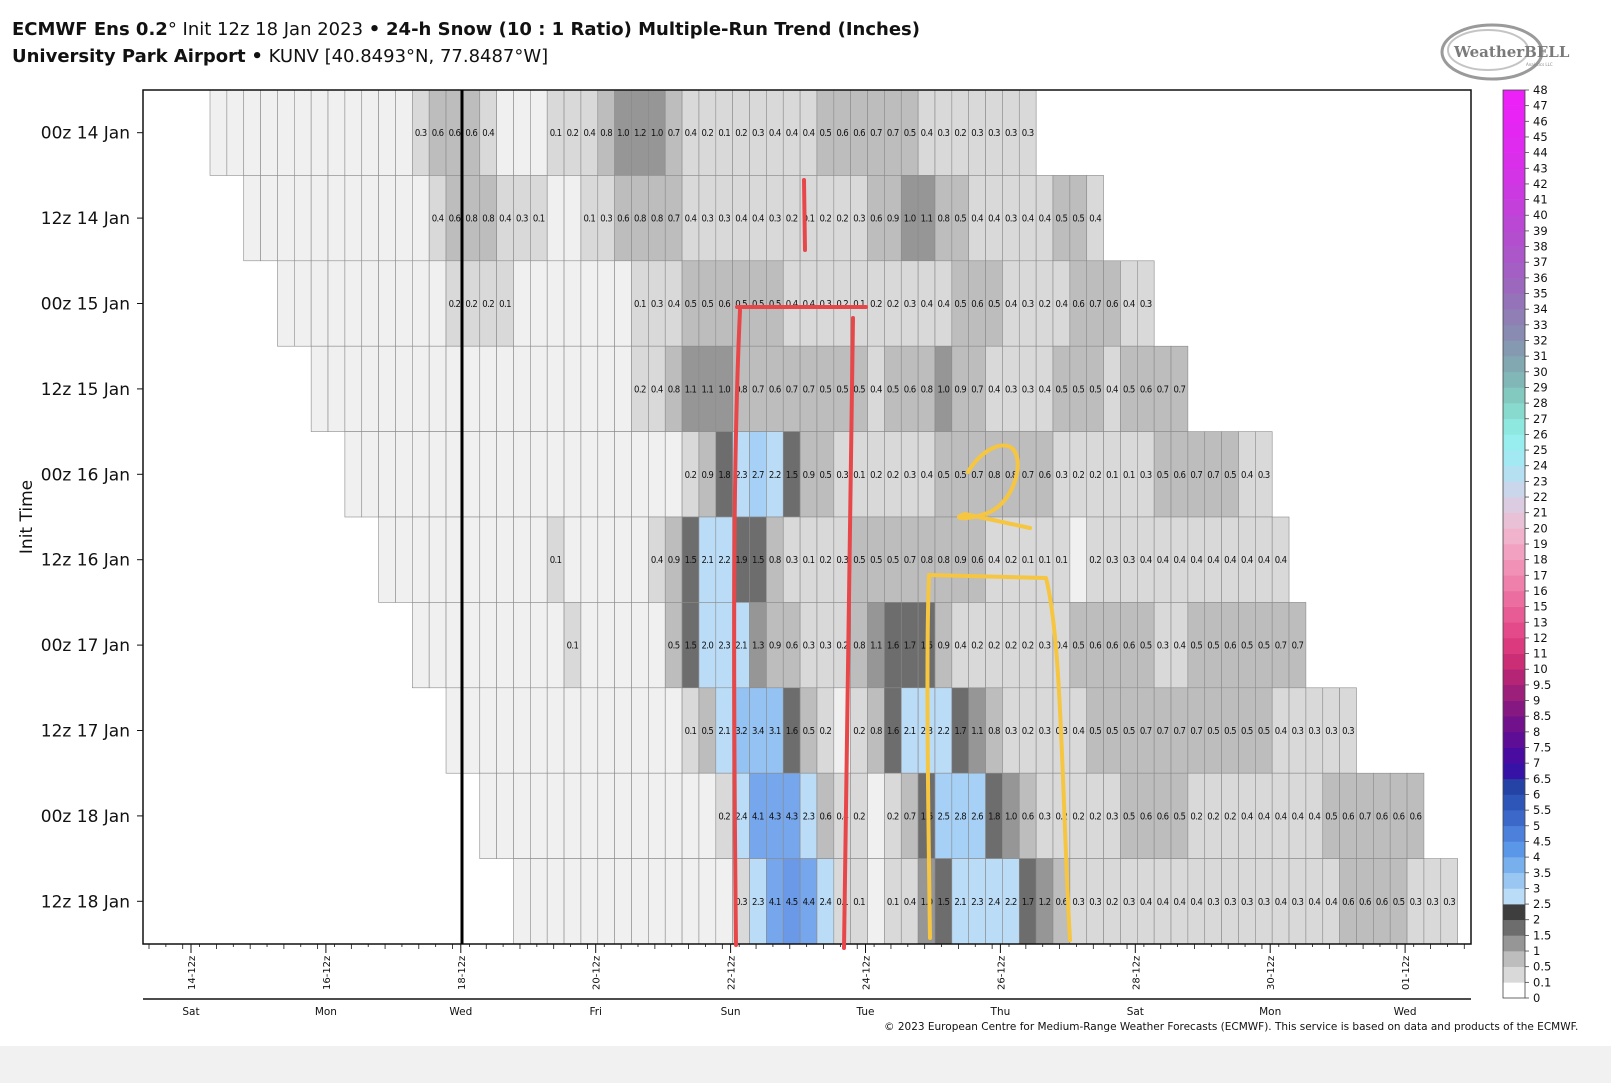  Describe the element at coordinates (994, 475) in the screenshot. I see `cell-value-label: 0.8` at that location.